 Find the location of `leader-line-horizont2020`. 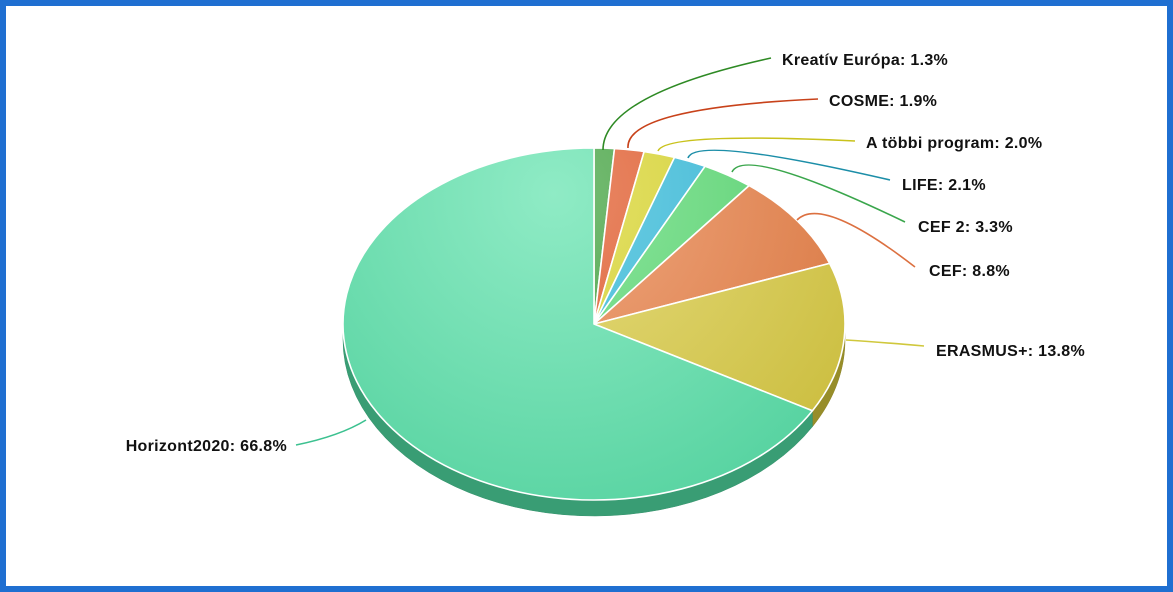

leader-line-horizont2020 is located at coordinates (331, 432).